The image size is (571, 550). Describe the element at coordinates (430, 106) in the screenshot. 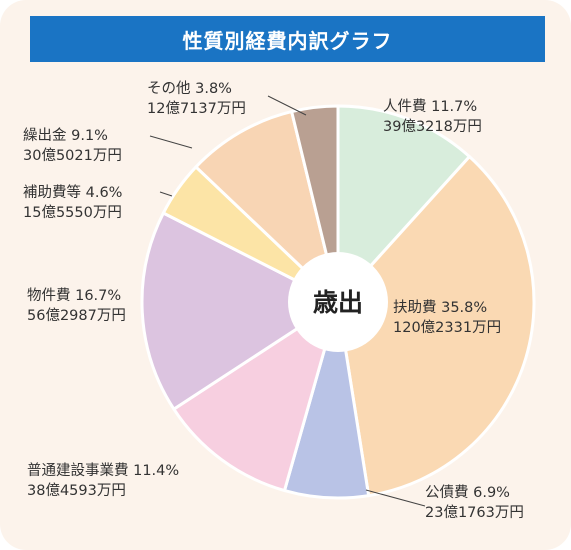

I see `slice-label: 人件費 11.7%` at that location.